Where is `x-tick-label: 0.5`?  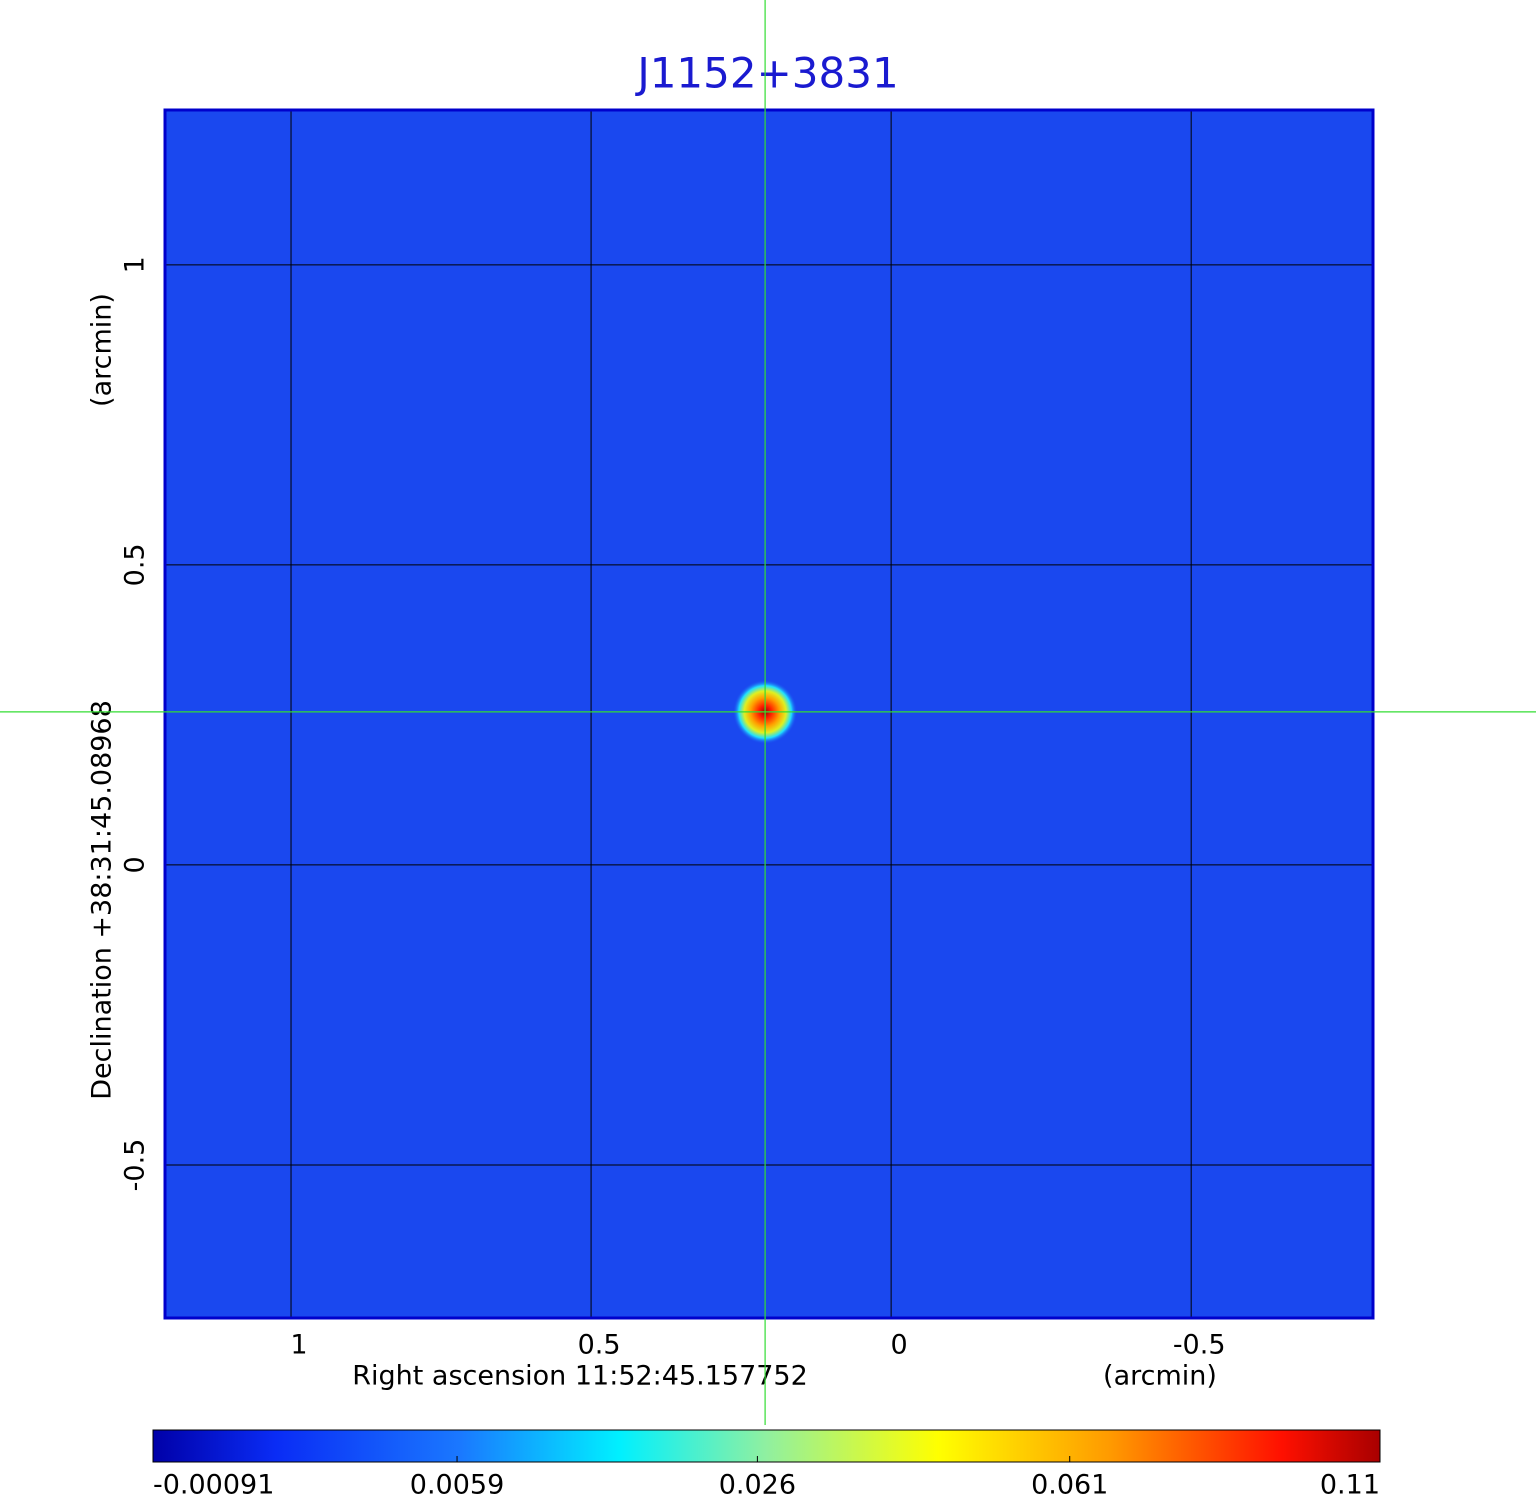
x-tick-label: 0.5 is located at coordinates (599, 1345).